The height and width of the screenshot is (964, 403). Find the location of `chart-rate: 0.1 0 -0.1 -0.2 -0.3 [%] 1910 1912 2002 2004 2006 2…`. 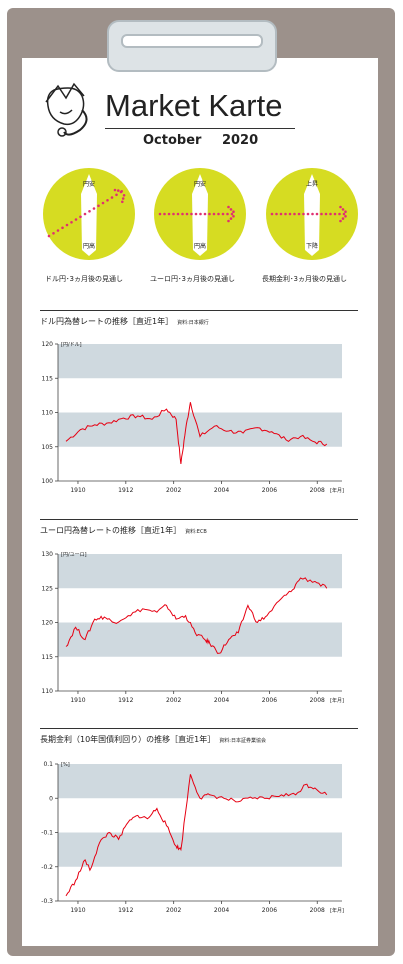

chart-rate: 0.1 0 -0.1 -0.2 -0.3 [%] 1910 1912 2002 2004 2006 2… is located at coordinates (192, 837).